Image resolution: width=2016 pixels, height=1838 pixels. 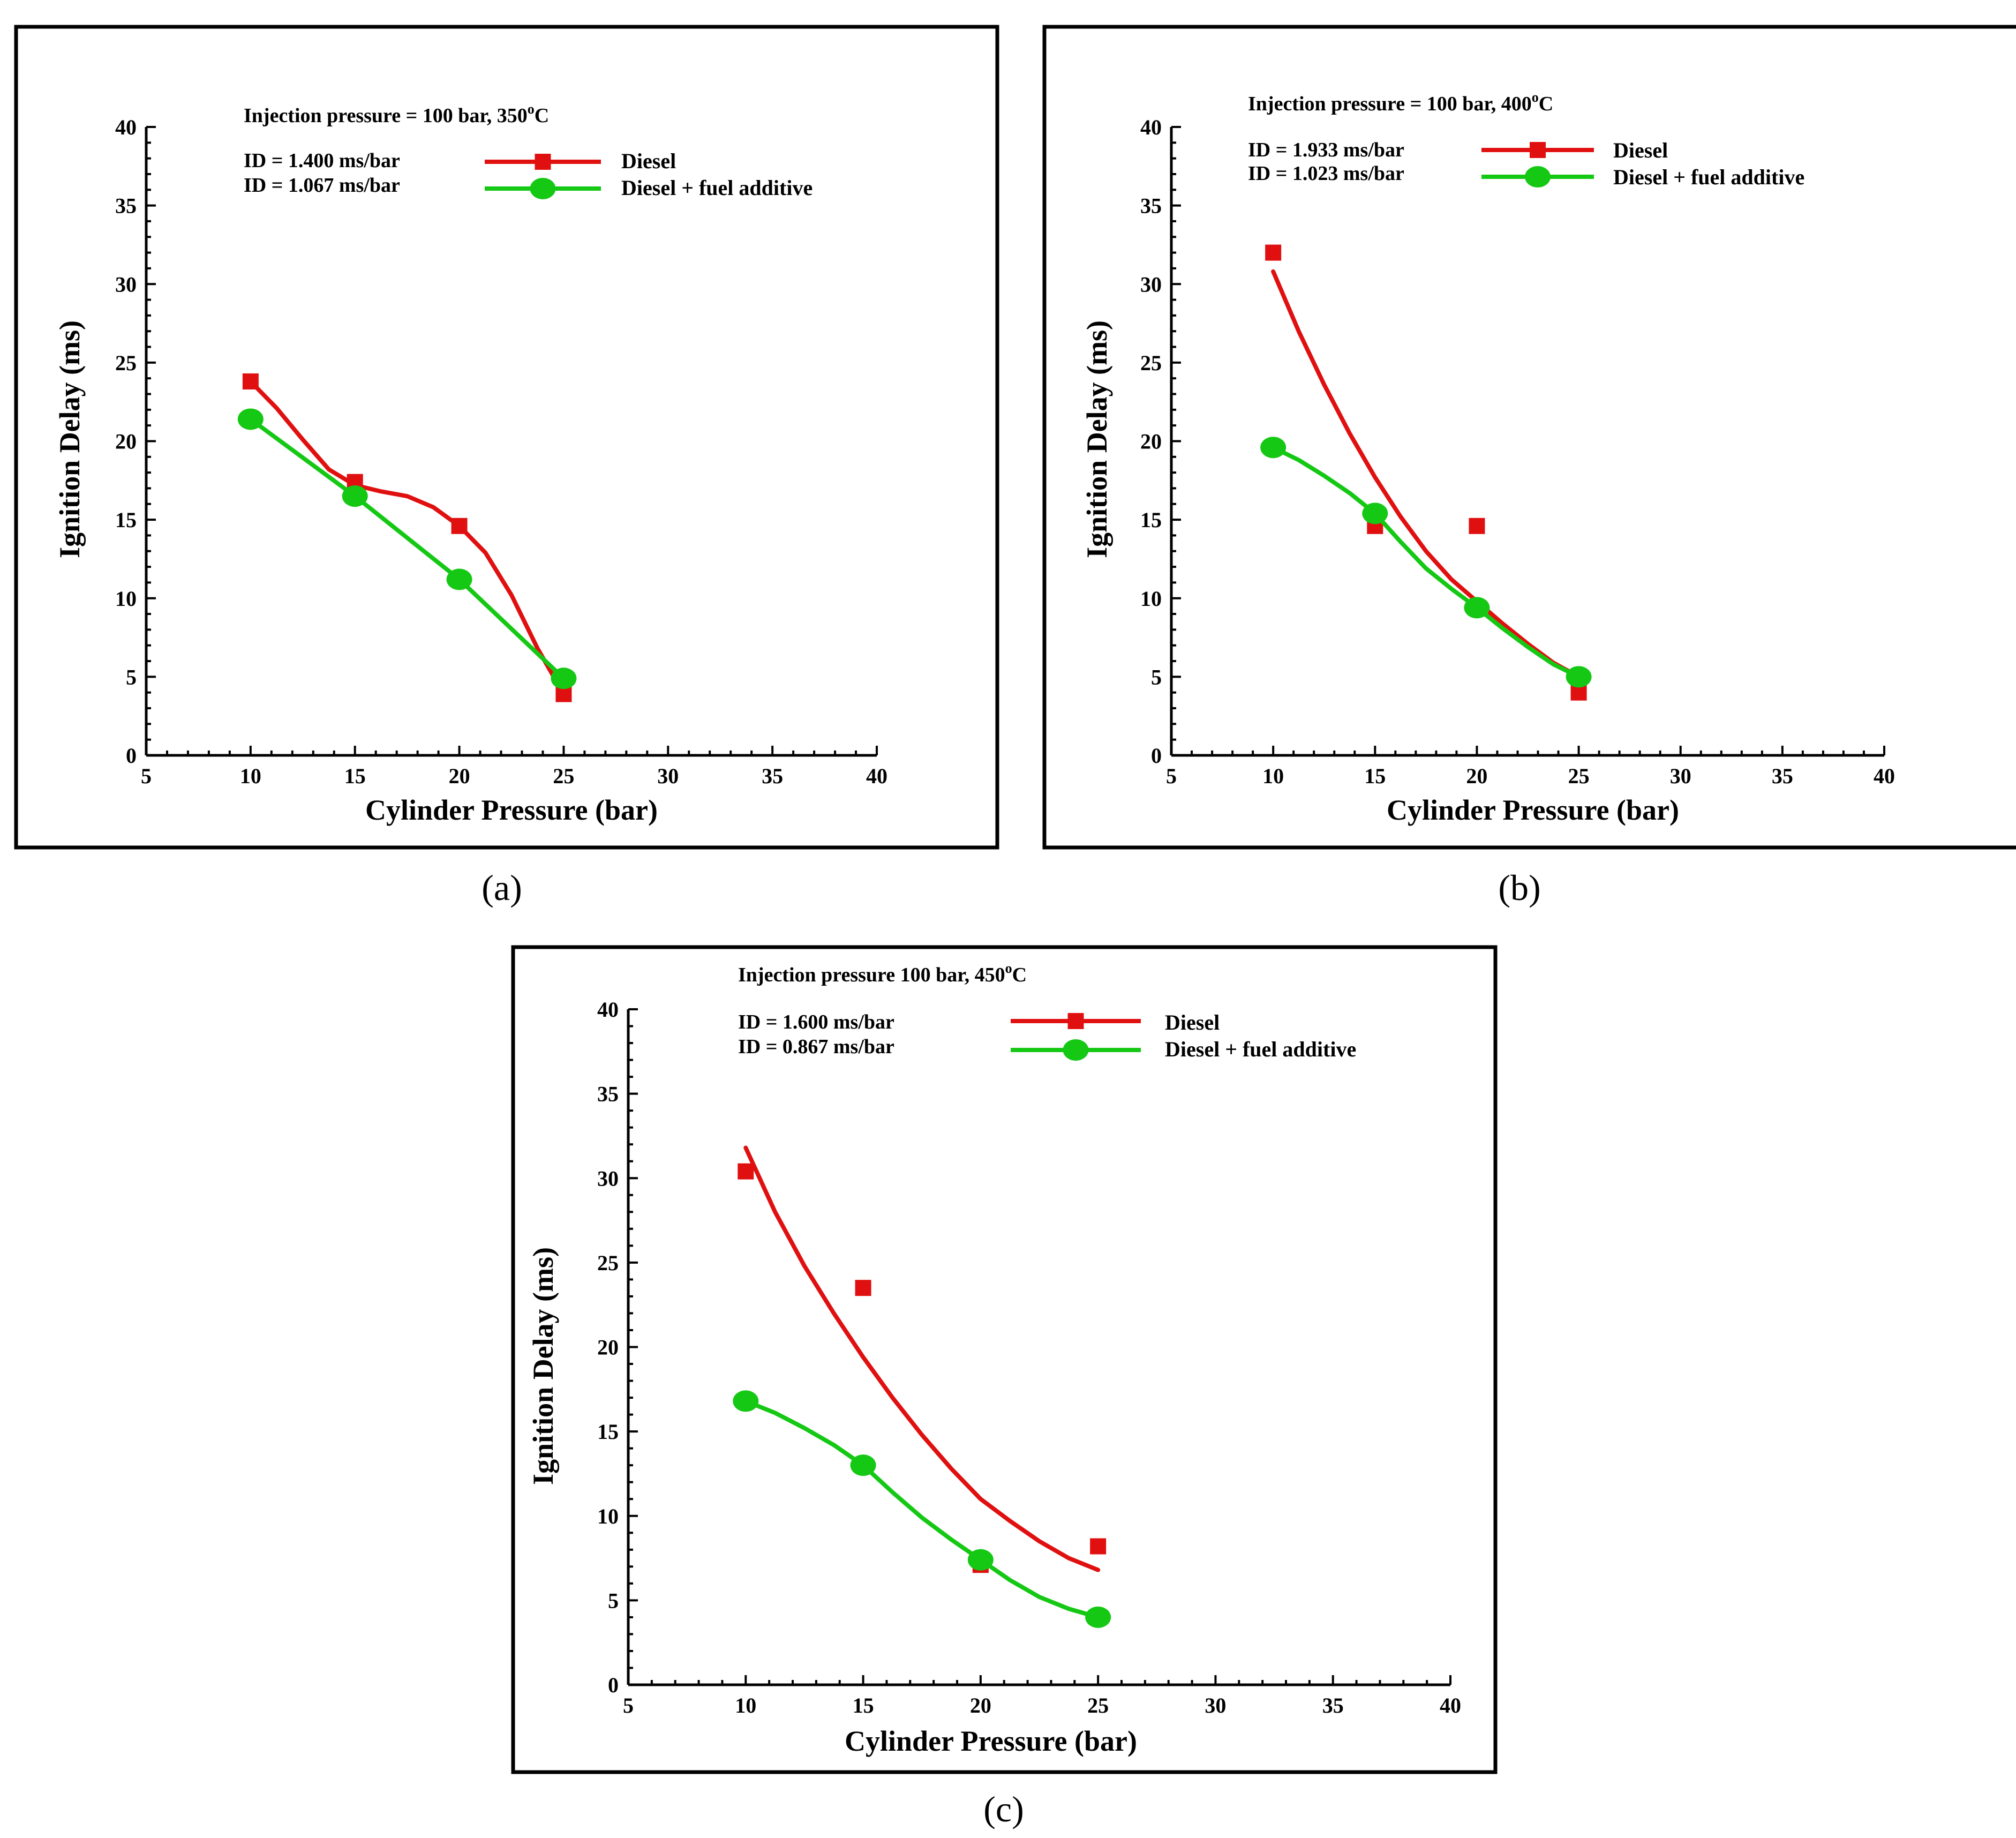 I want to click on panel-c-ylabel: Ignition Delay (ms), so click(x=543, y=1366).